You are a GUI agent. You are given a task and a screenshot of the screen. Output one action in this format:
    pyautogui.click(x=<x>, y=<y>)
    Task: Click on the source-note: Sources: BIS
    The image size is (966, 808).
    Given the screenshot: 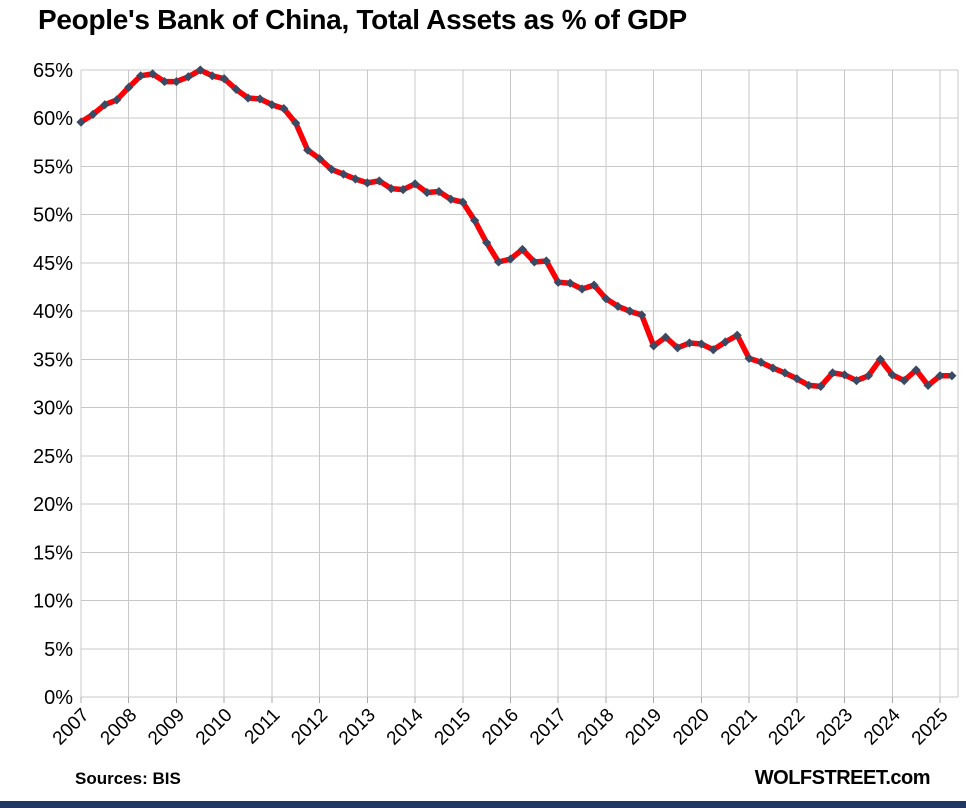 What is the action you would take?
    pyautogui.click(x=128, y=778)
    